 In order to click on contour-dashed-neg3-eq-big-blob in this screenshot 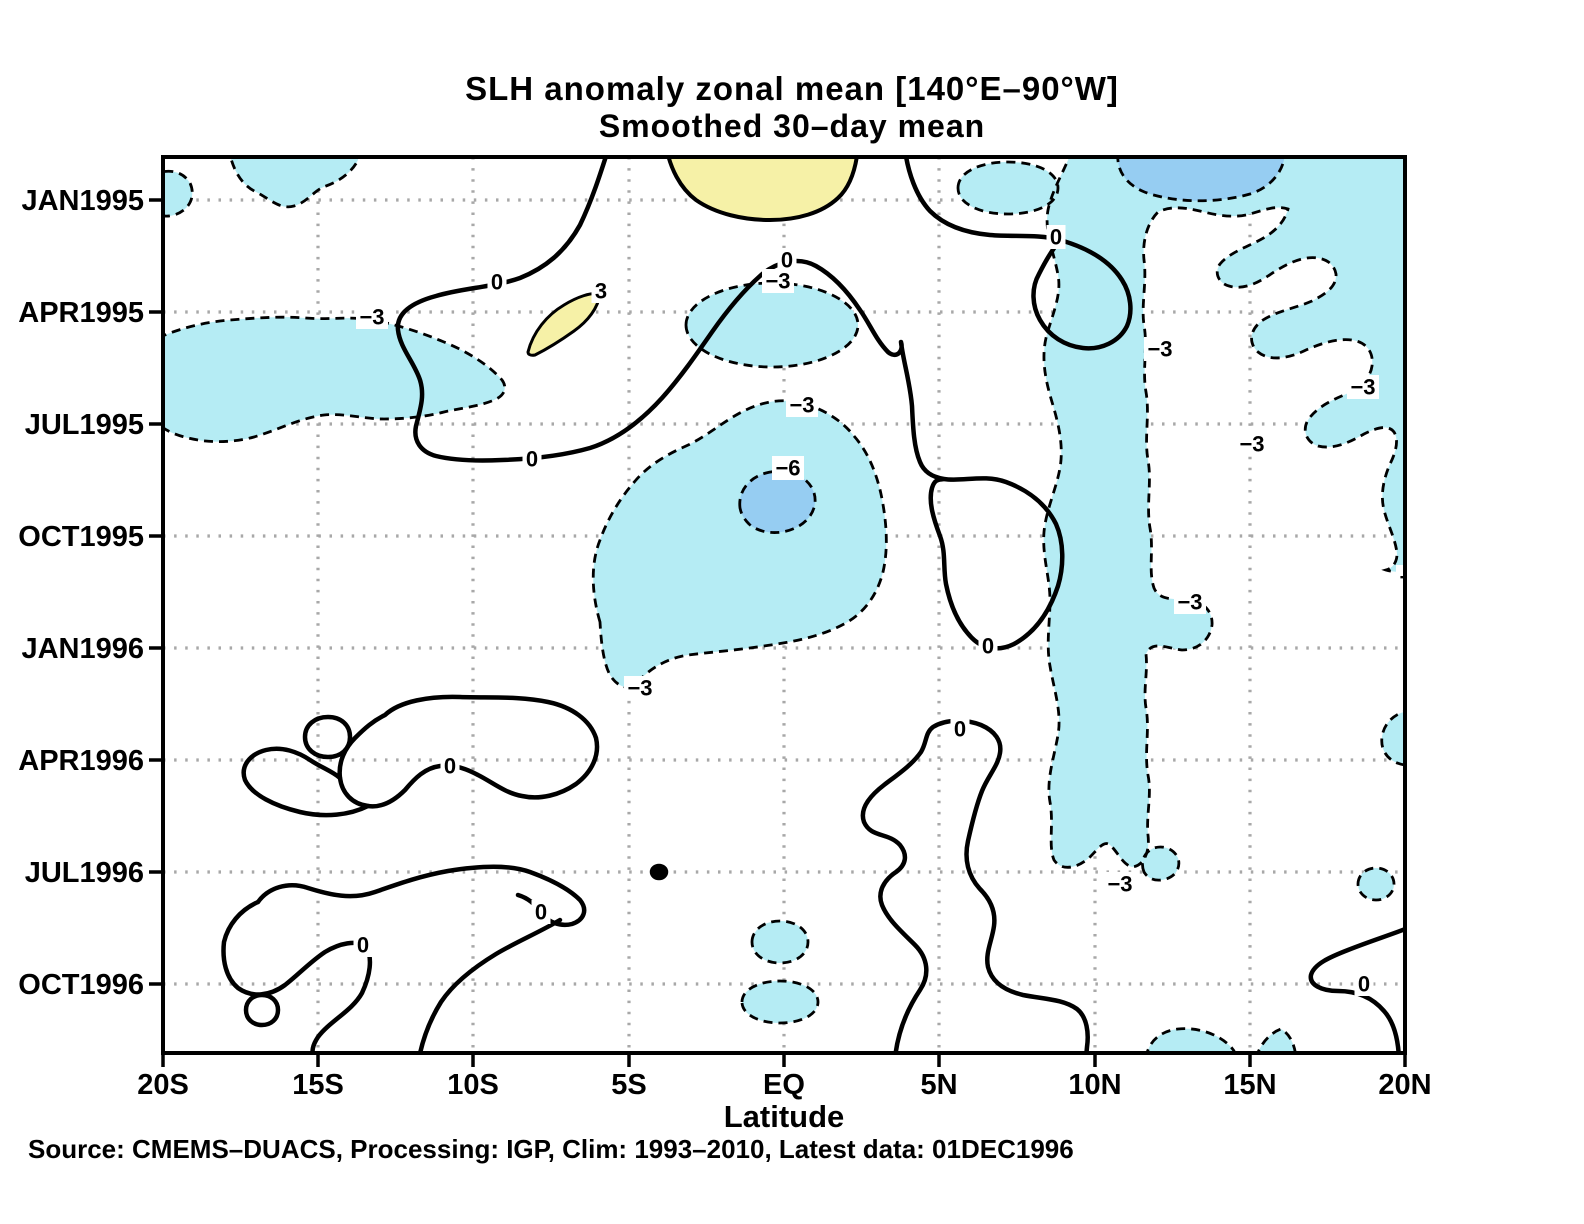, I will do `click(739, 544)`.